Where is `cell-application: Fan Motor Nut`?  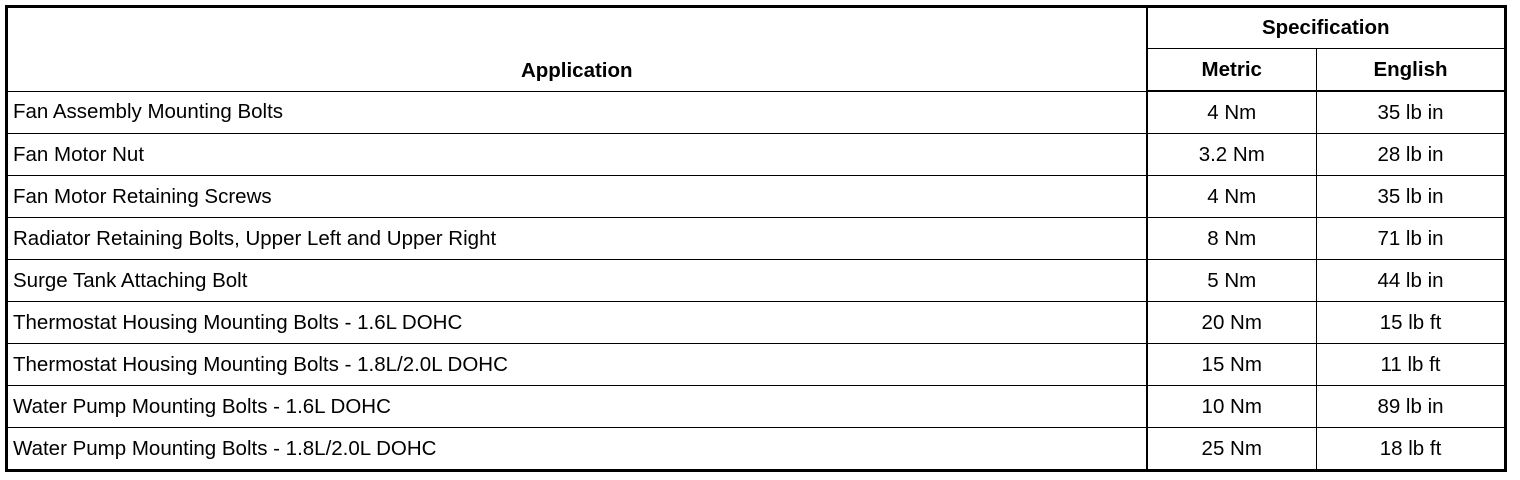 cell-application: Fan Motor Nut is located at coordinates (576, 154).